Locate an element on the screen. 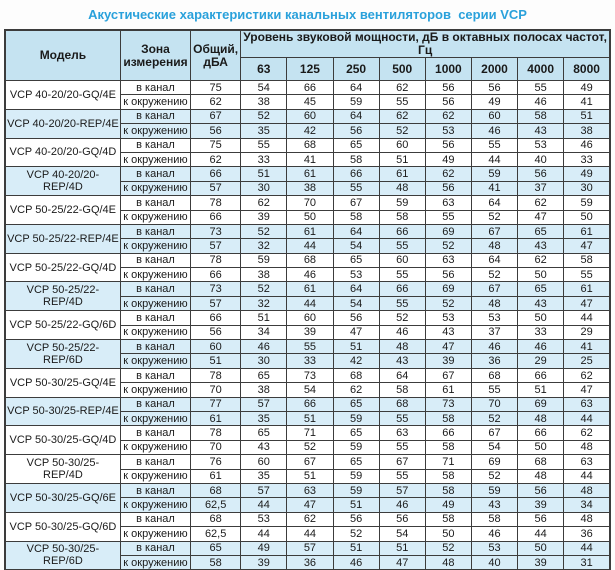  table-row: к окружению 62 38 45 59 55 56 49 46 41 is located at coordinates (308, 102).